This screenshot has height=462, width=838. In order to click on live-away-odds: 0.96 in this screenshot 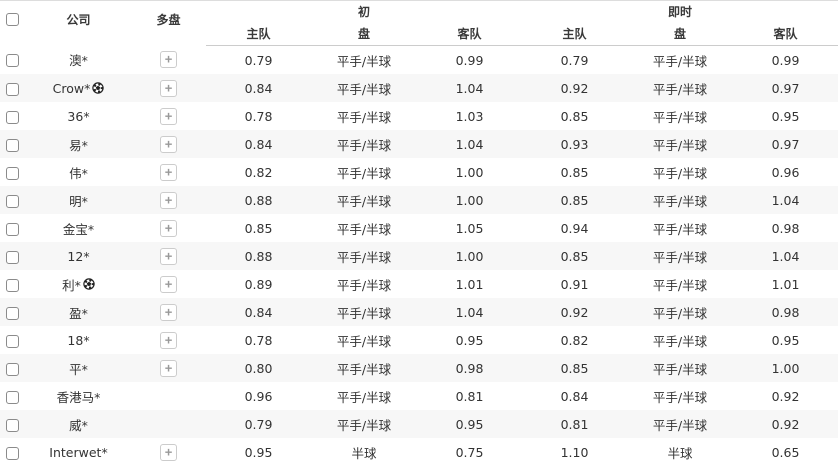, I will do `click(785, 172)`.